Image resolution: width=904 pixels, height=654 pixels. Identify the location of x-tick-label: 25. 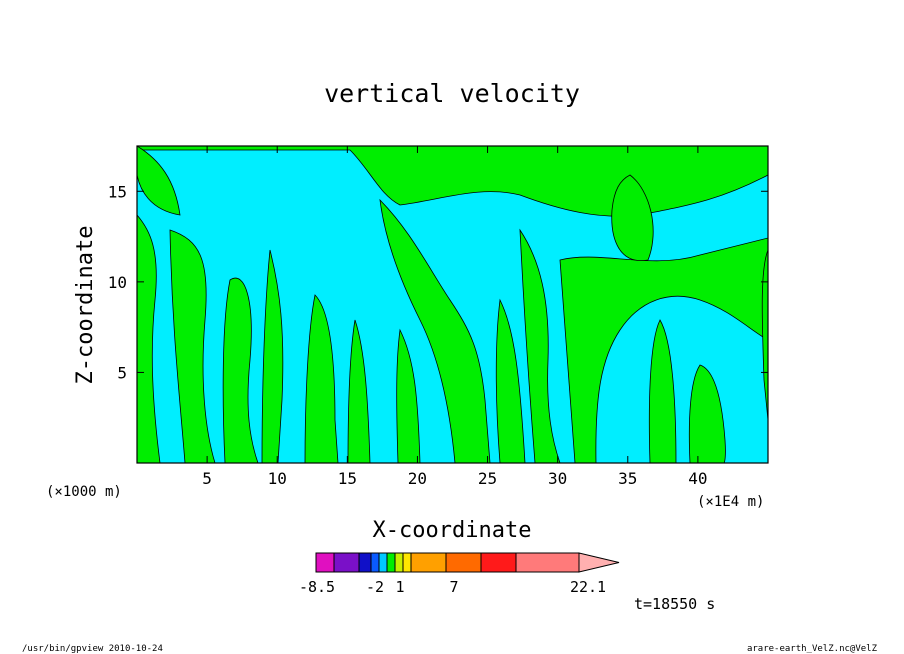
(487, 478).